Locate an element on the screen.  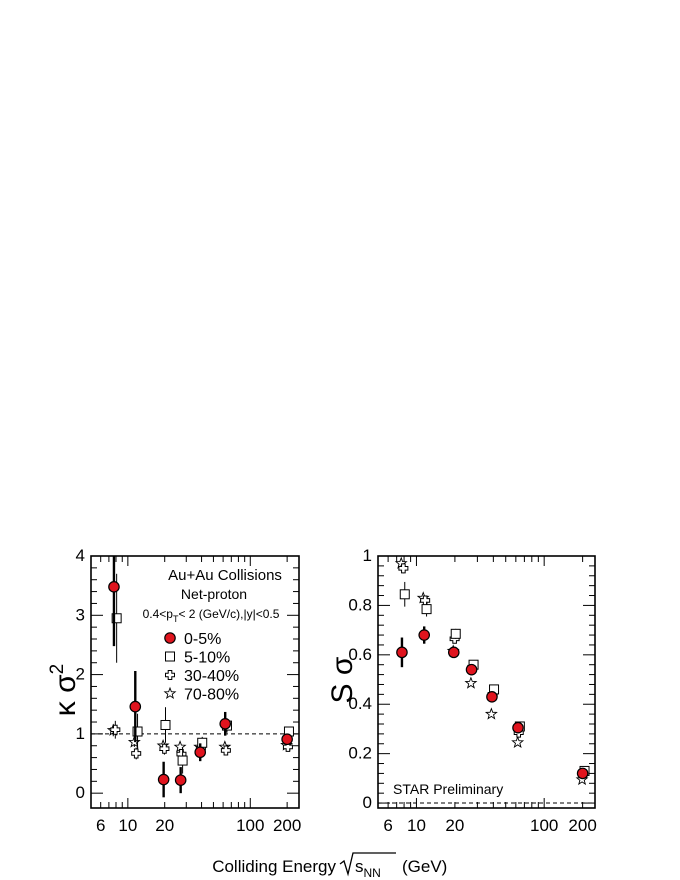
s-sigma-series-70-80% is located at coordinates (491, 671).